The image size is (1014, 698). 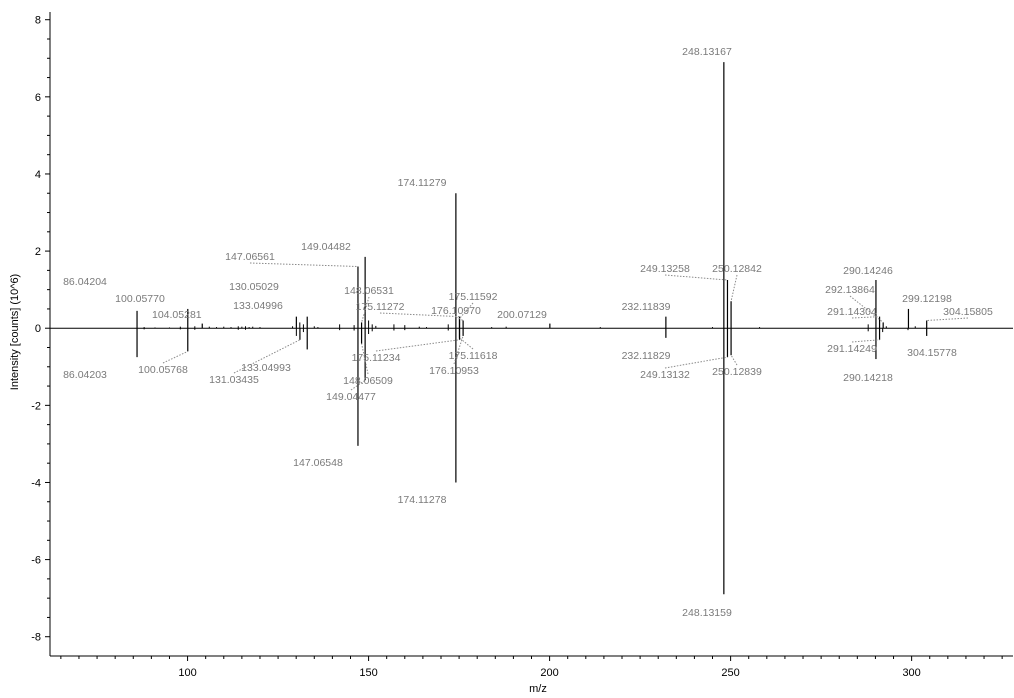 I want to click on peak-label-175.11272: 175.11272, so click(x=380, y=307).